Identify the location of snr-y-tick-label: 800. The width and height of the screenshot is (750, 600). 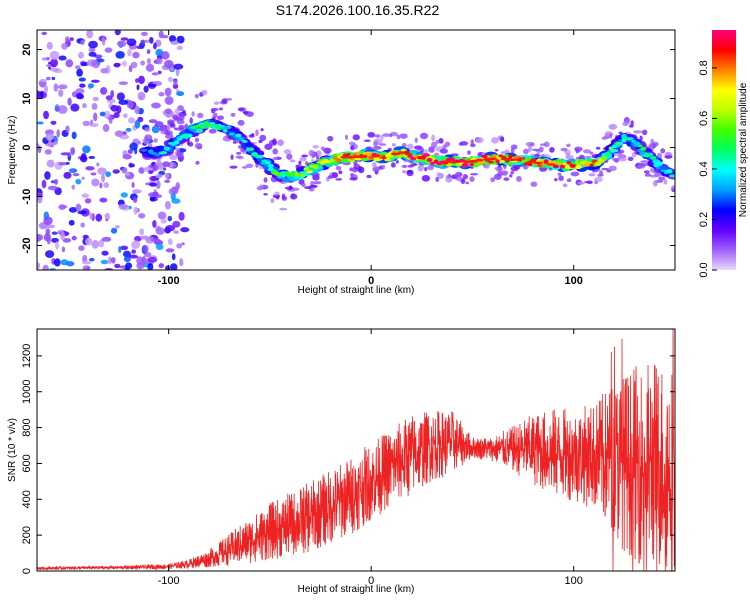
(27, 427).